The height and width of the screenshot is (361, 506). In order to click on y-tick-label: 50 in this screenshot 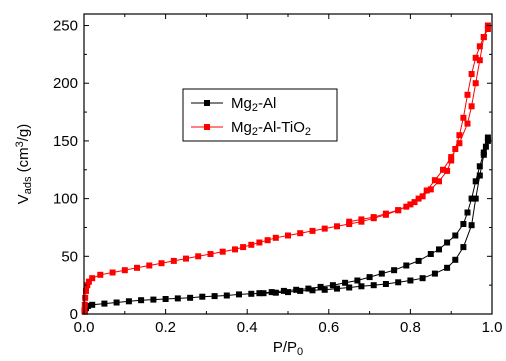, I will do `click(69, 256)`.